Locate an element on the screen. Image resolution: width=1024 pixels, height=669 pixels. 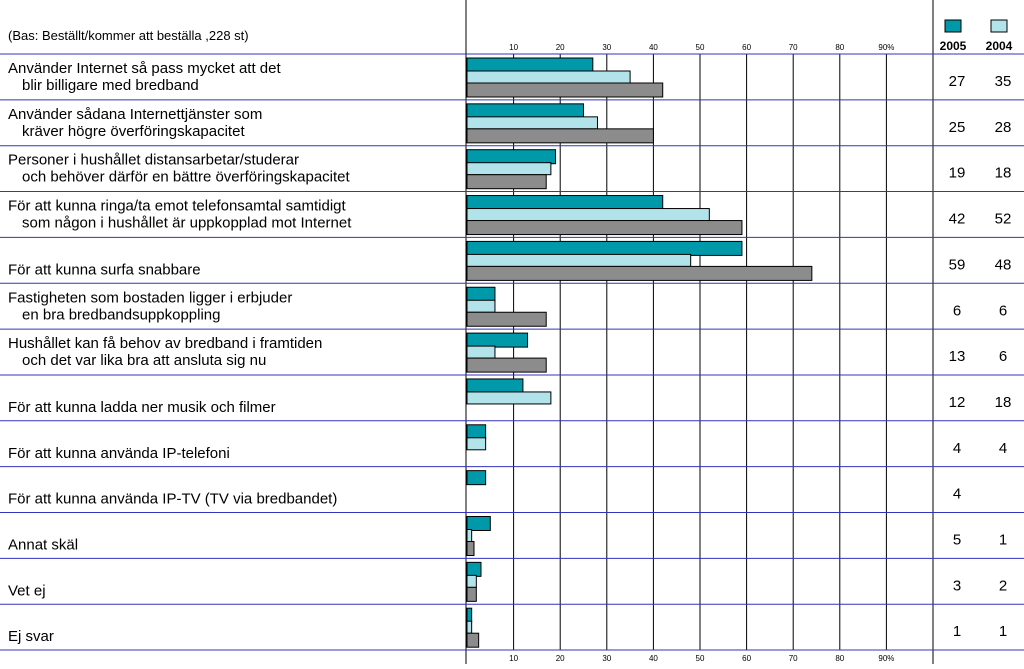
table-value: 59 is located at coordinates (957, 264).